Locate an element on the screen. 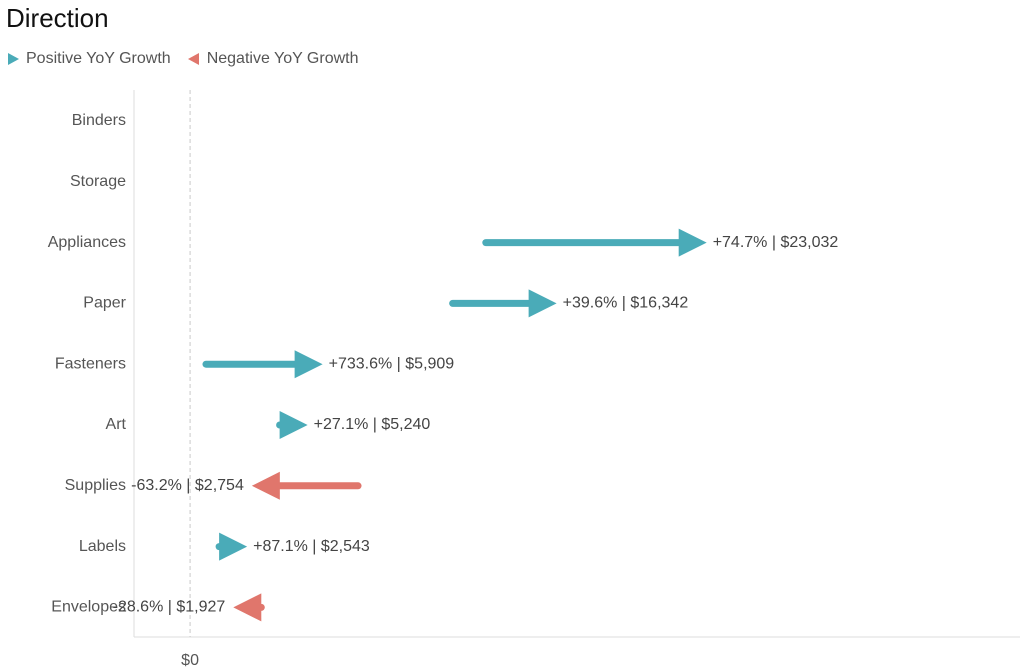 The width and height of the screenshot is (1024, 670). chart-title: Direction is located at coordinates (57, 18).